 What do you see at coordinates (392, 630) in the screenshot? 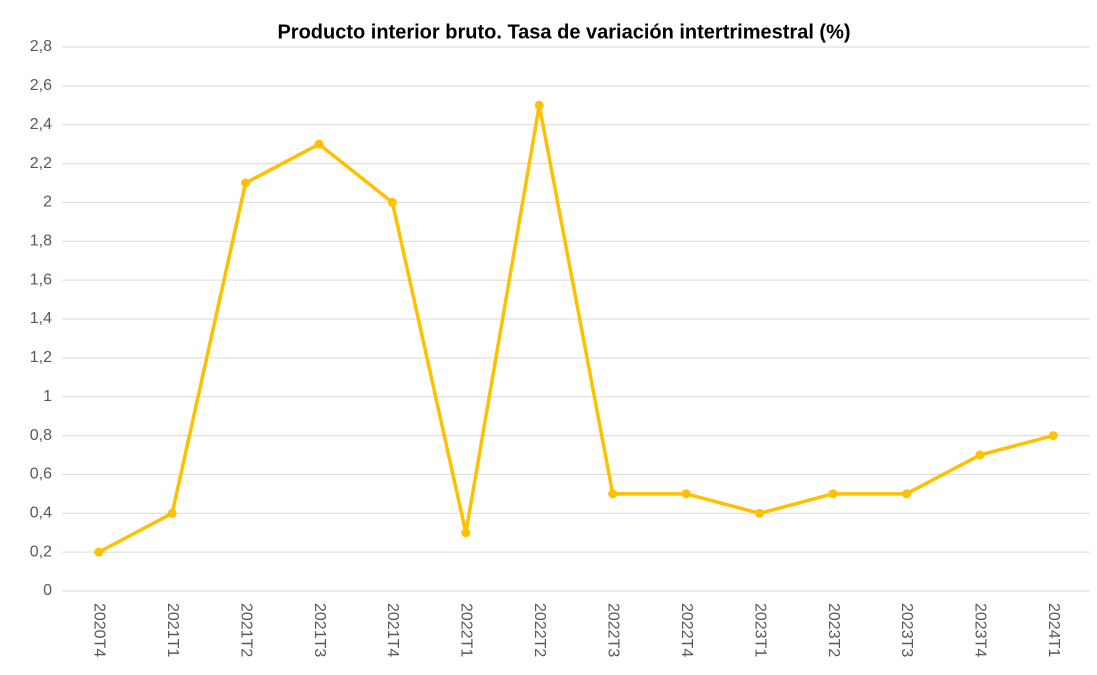
I see `x-tick-label: 2021T4` at bounding box center [392, 630].